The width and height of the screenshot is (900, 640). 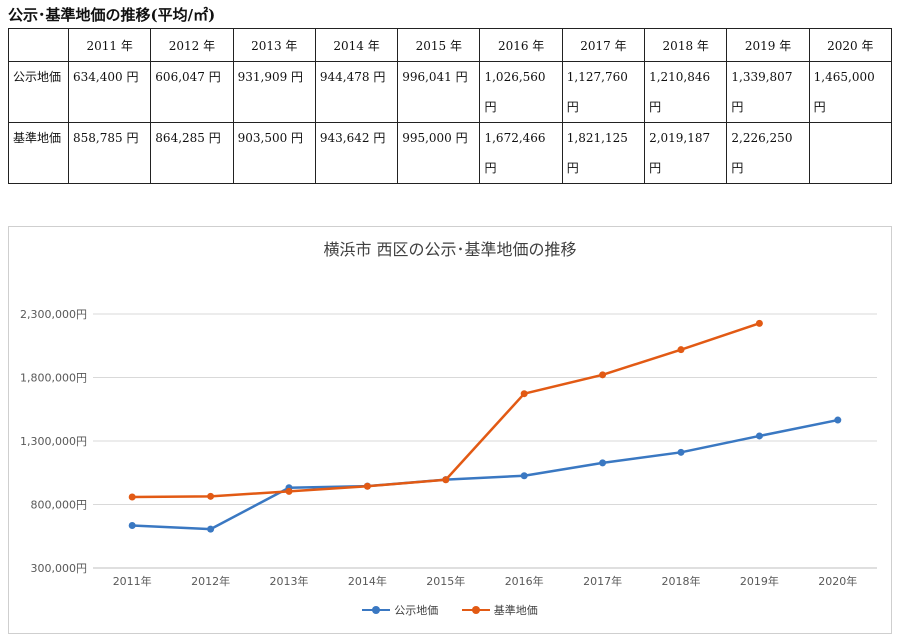 What do you see at coordinates (192, 45) in the screenshot?
I see `table-header-cell: 2012 年` at bounding box center [192, 45].